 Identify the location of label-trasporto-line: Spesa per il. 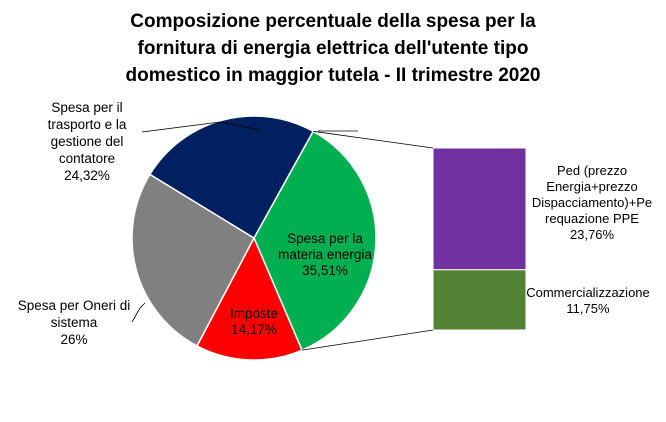
(86, 107).